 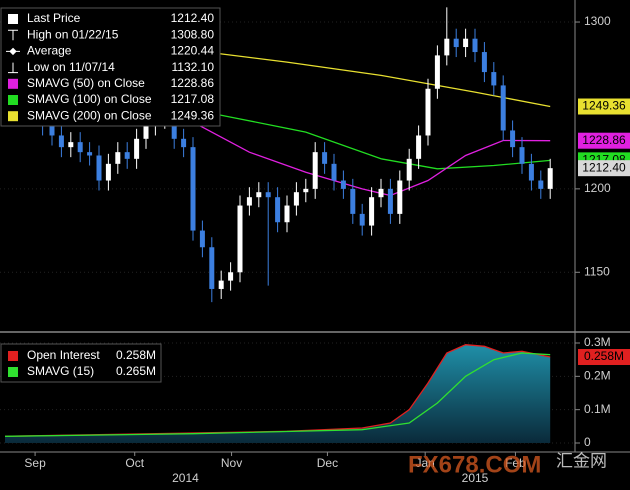 I want to click on price-legend, so click(x=110, y=67).